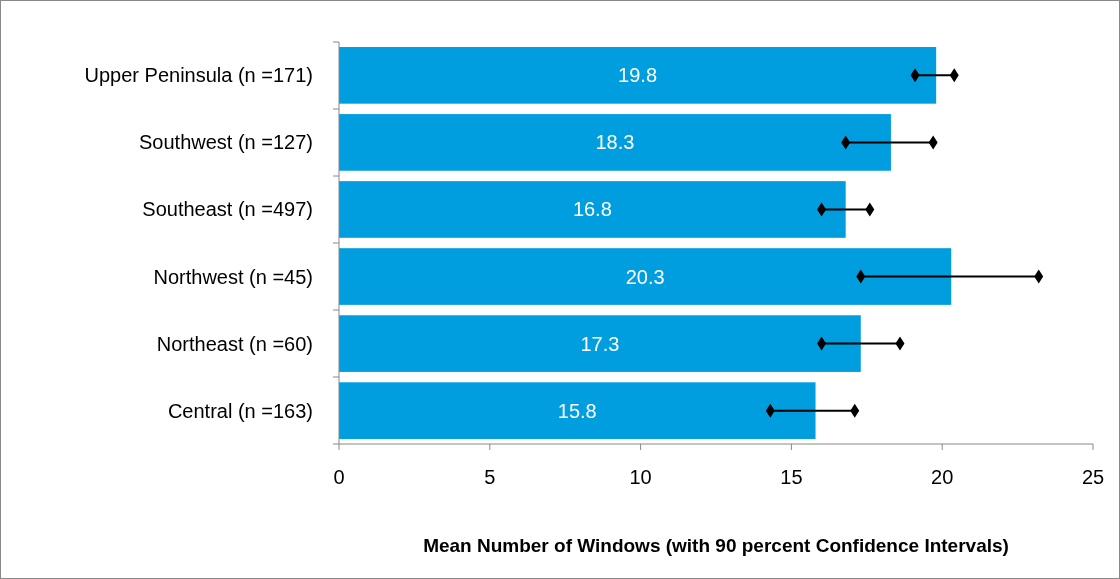  Describe the element at coordinates (240, 410) in the screenshot. I see `y-tick-label: Central (n =163)` at that location.